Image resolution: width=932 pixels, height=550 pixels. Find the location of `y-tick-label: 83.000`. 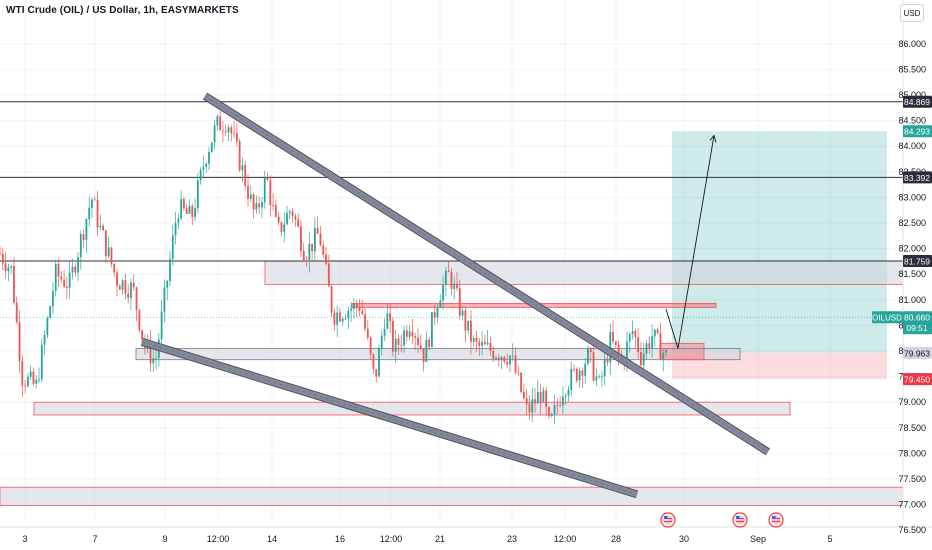

y-tick-label: 83.000 is located at coordinates (912, 197).